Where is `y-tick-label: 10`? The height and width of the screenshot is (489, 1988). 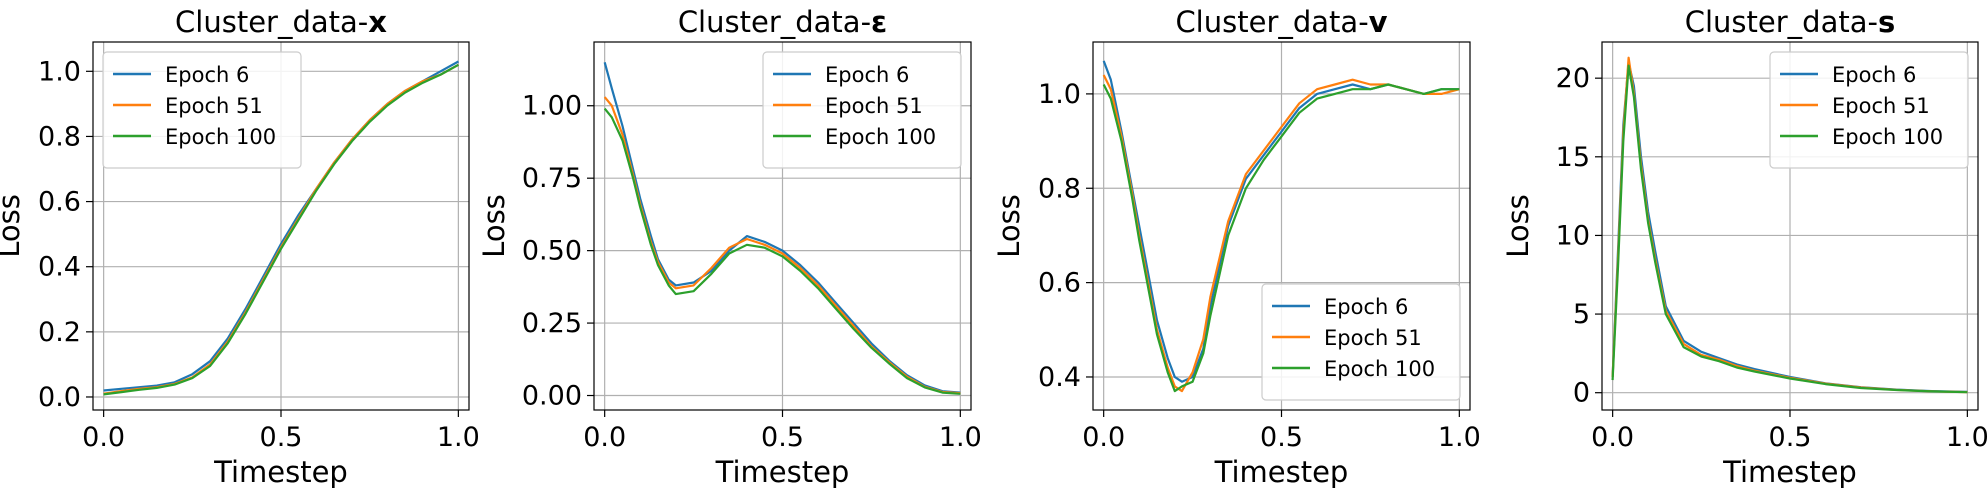 y-tick-label: 10 is located at coordinates (1573, 235).